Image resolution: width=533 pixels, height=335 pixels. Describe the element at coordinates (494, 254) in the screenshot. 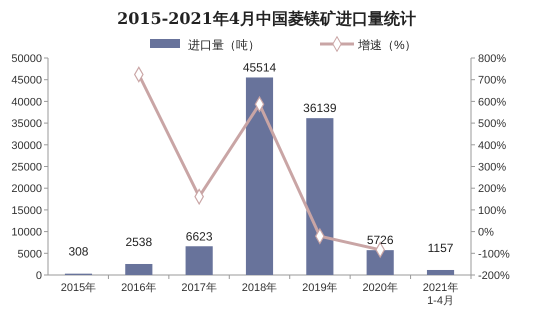

I see `y2-tick-label: -100%` at that location.